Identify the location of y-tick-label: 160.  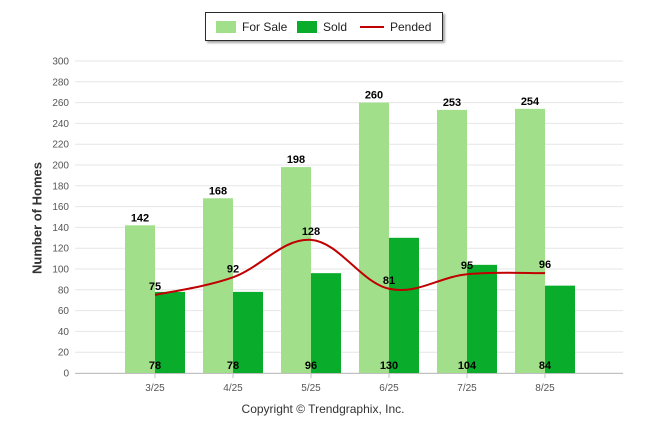
(60, 207).